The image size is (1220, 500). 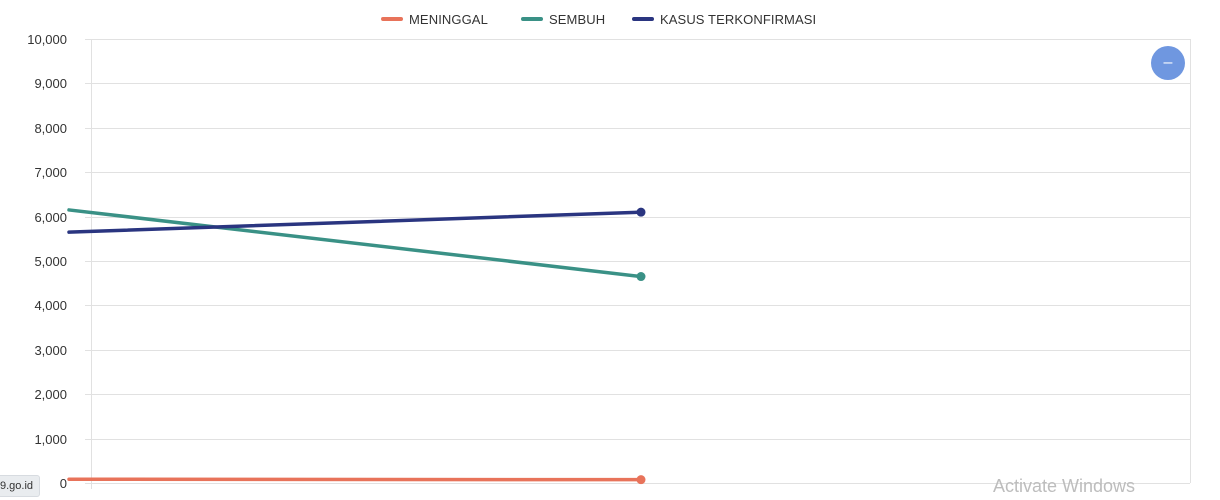 I want to click on y-tick-label: 9,000, so click(x=50, y=83).